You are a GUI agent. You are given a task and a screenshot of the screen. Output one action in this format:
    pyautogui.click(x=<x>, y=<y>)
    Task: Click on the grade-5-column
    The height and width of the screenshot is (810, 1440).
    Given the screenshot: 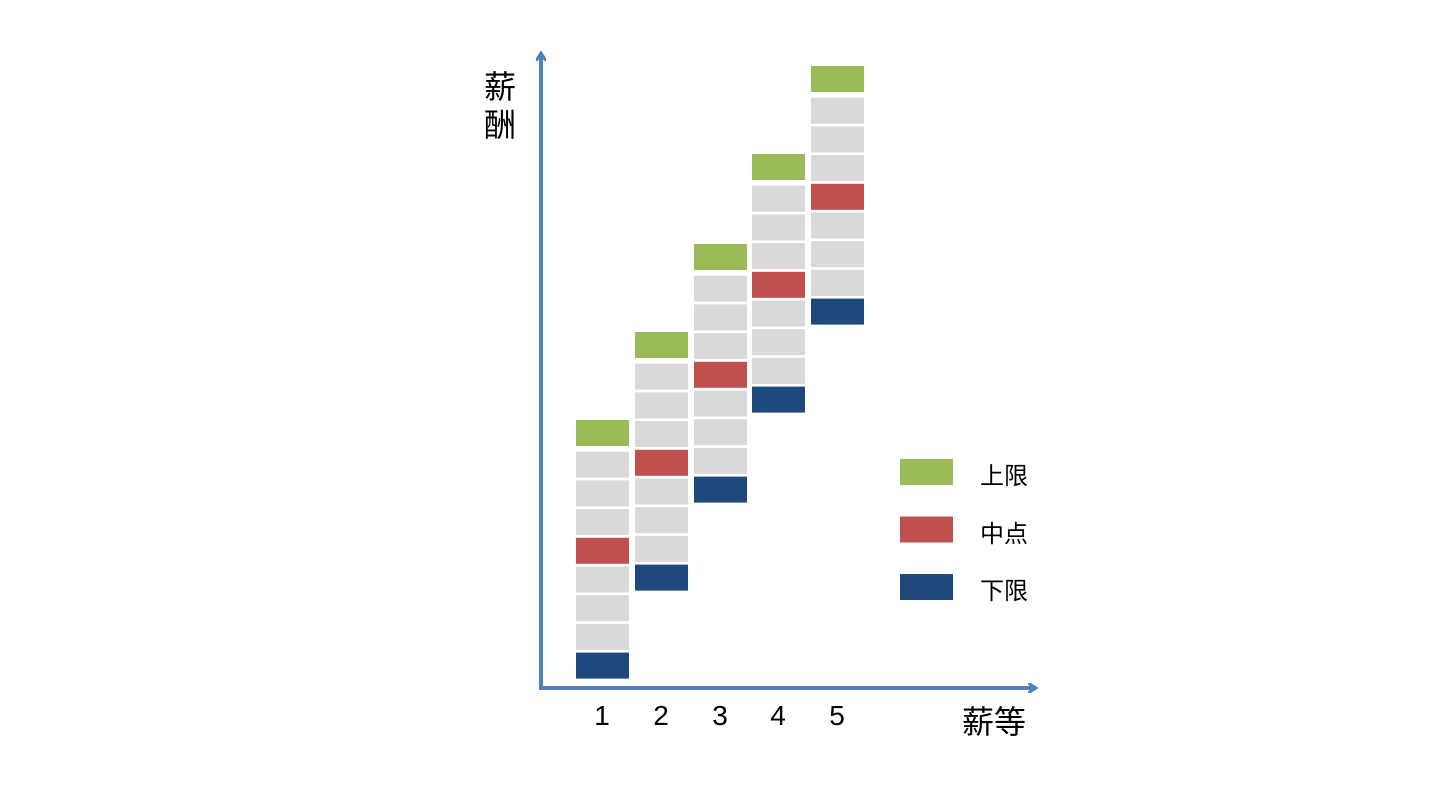 What is the action you would take?
    pyautogui.click(x=837, y=195)
    